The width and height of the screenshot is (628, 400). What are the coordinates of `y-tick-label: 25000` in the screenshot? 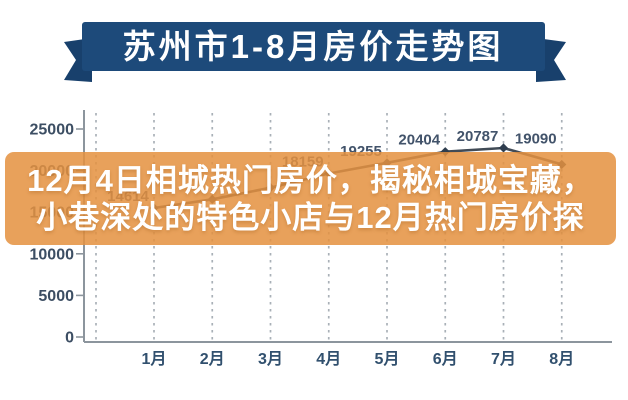 It's located at (52, 130).